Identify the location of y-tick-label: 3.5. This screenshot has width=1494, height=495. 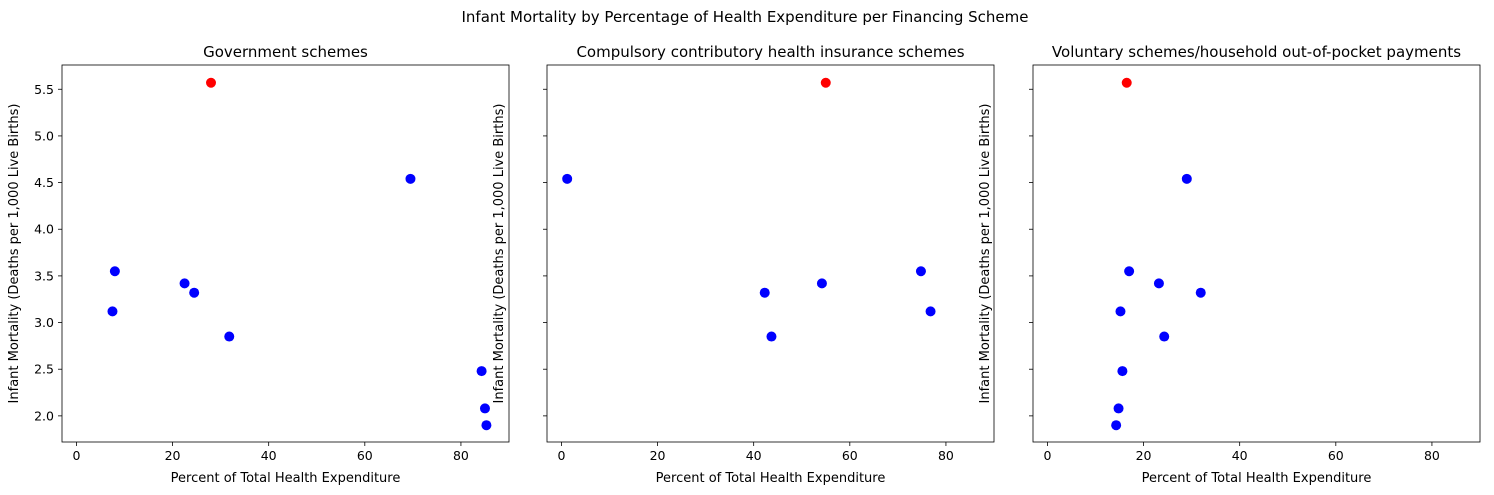
(44, 275).